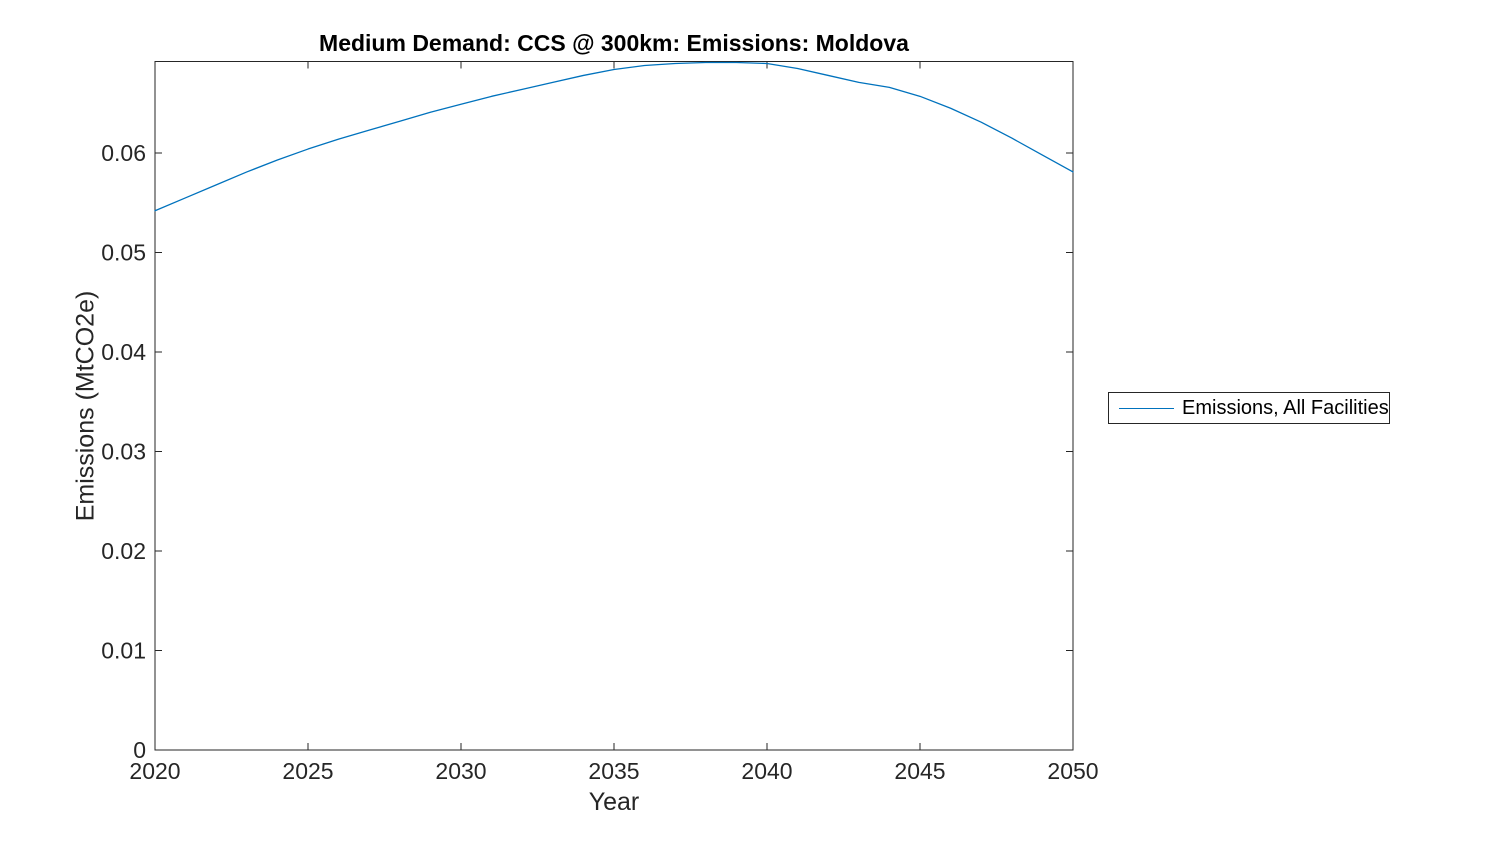 The width and height of the screenshot is (1500, 844). What do you see at coordinates (123, 153) in the screenshot?
I see `y-tick-label: 0.06` at bounding box center [123, 153].